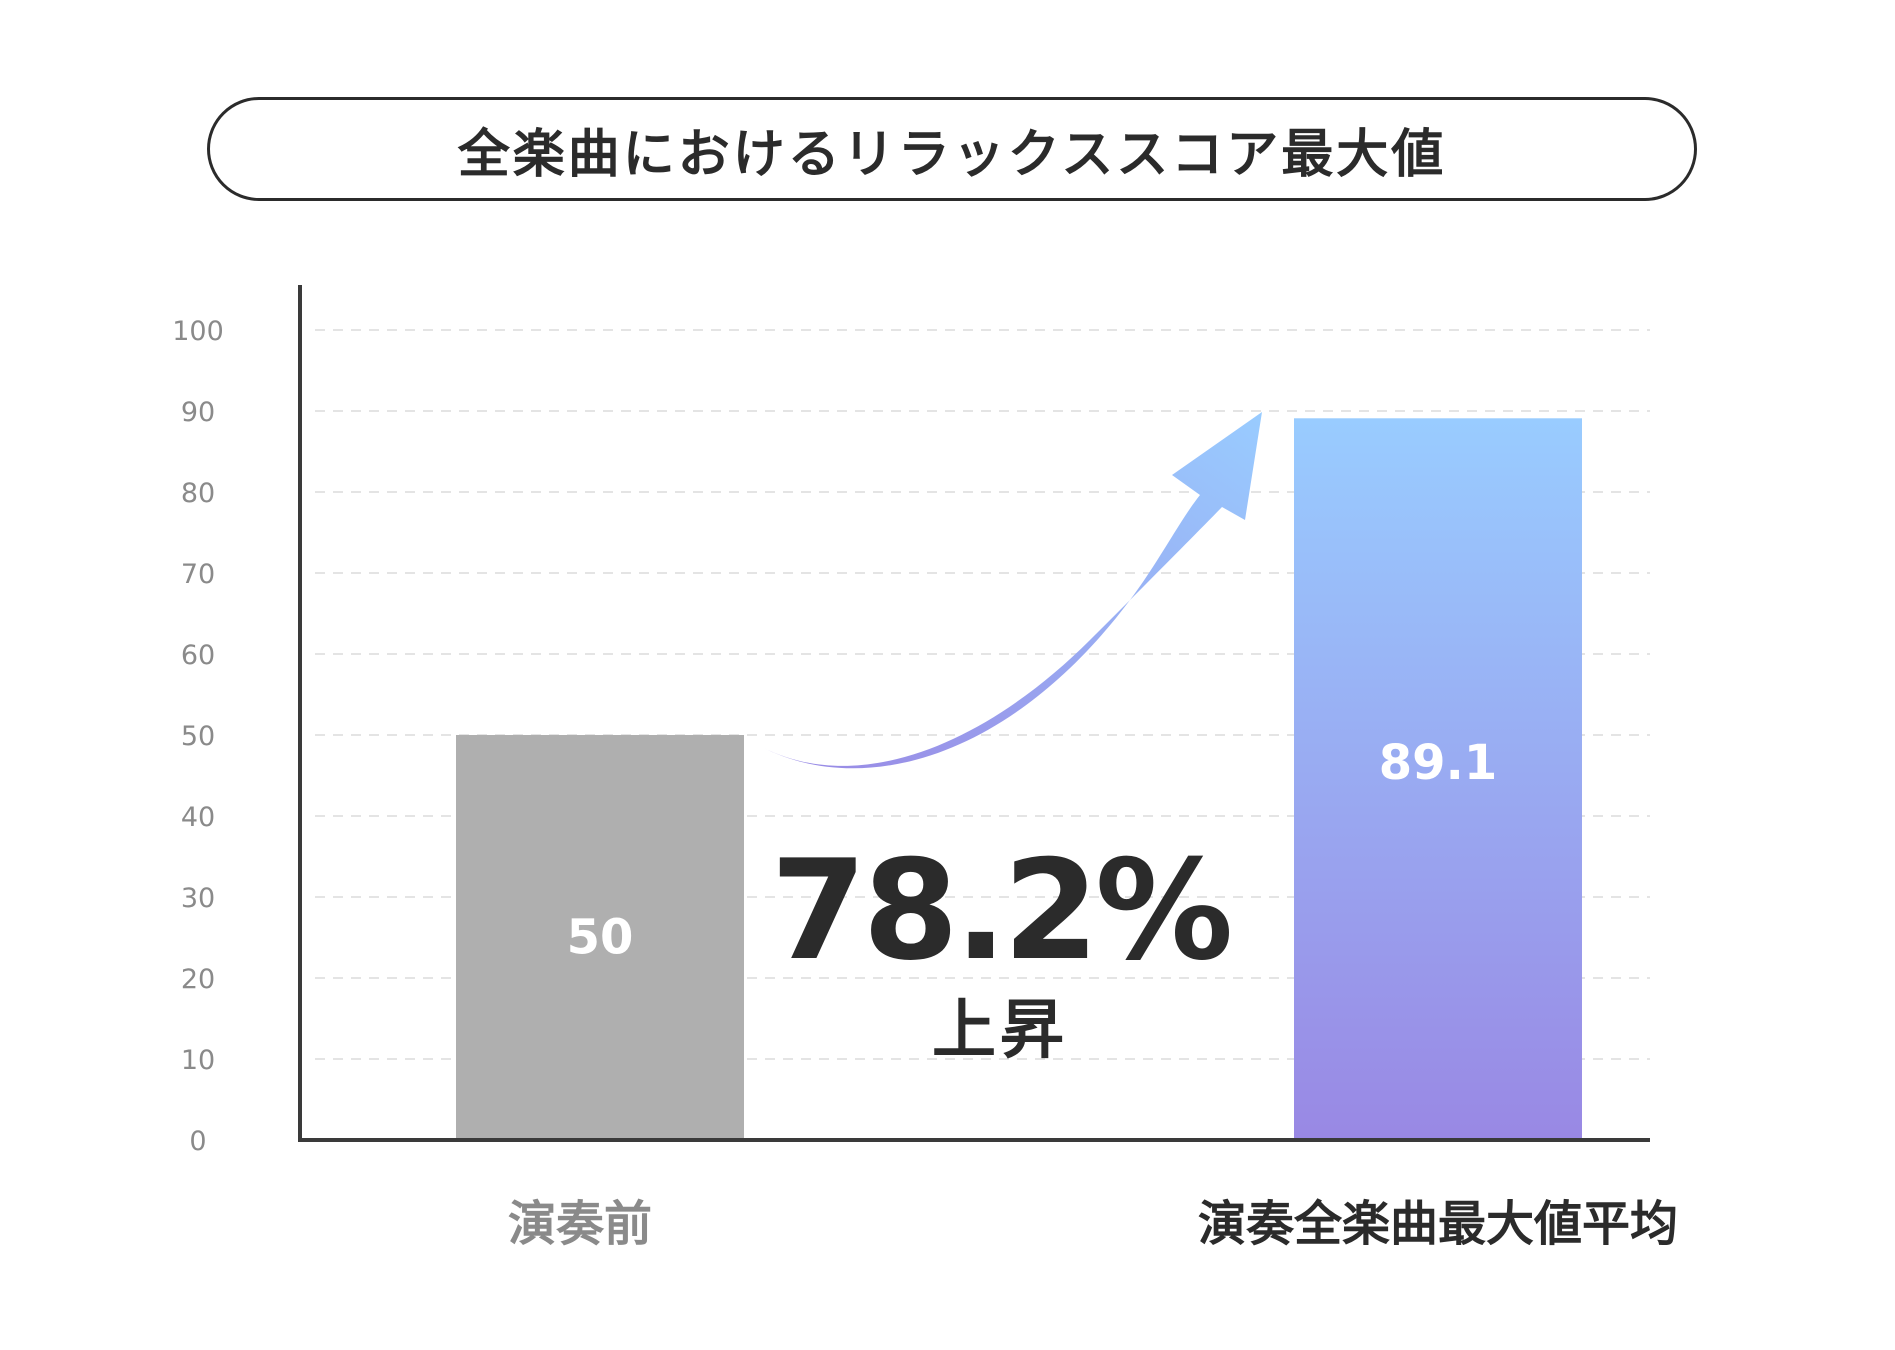 The image size is (1895, 1350). I want to click on bar-value-label: 50, so click(600, 938).